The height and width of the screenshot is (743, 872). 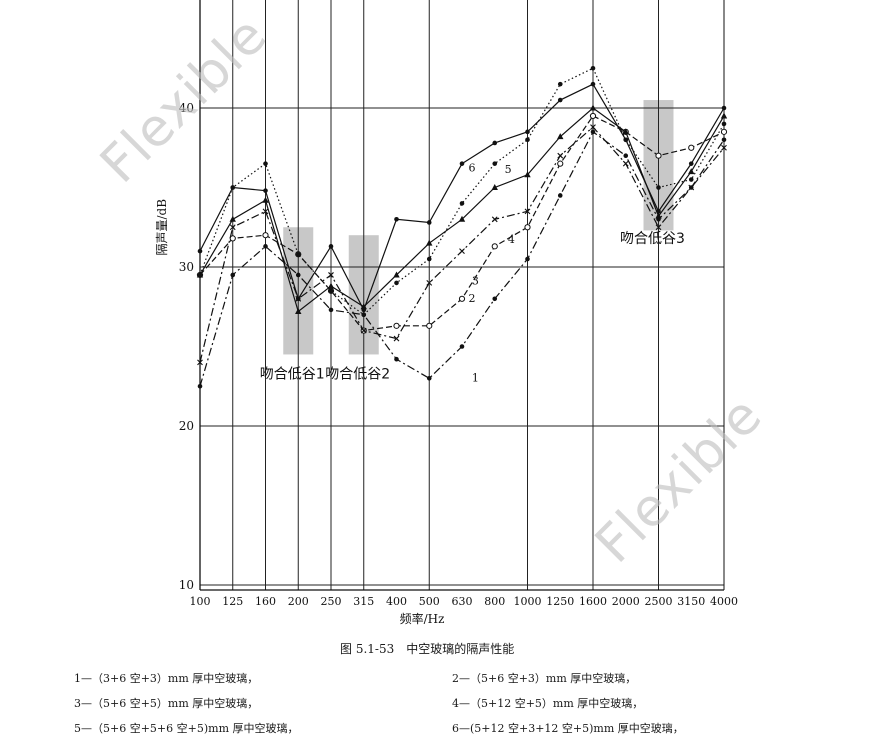 What do you see at coordinates (298, 601) in the screenshot?
I see `x-tick-label: 200` at bounding box center [298, 601].